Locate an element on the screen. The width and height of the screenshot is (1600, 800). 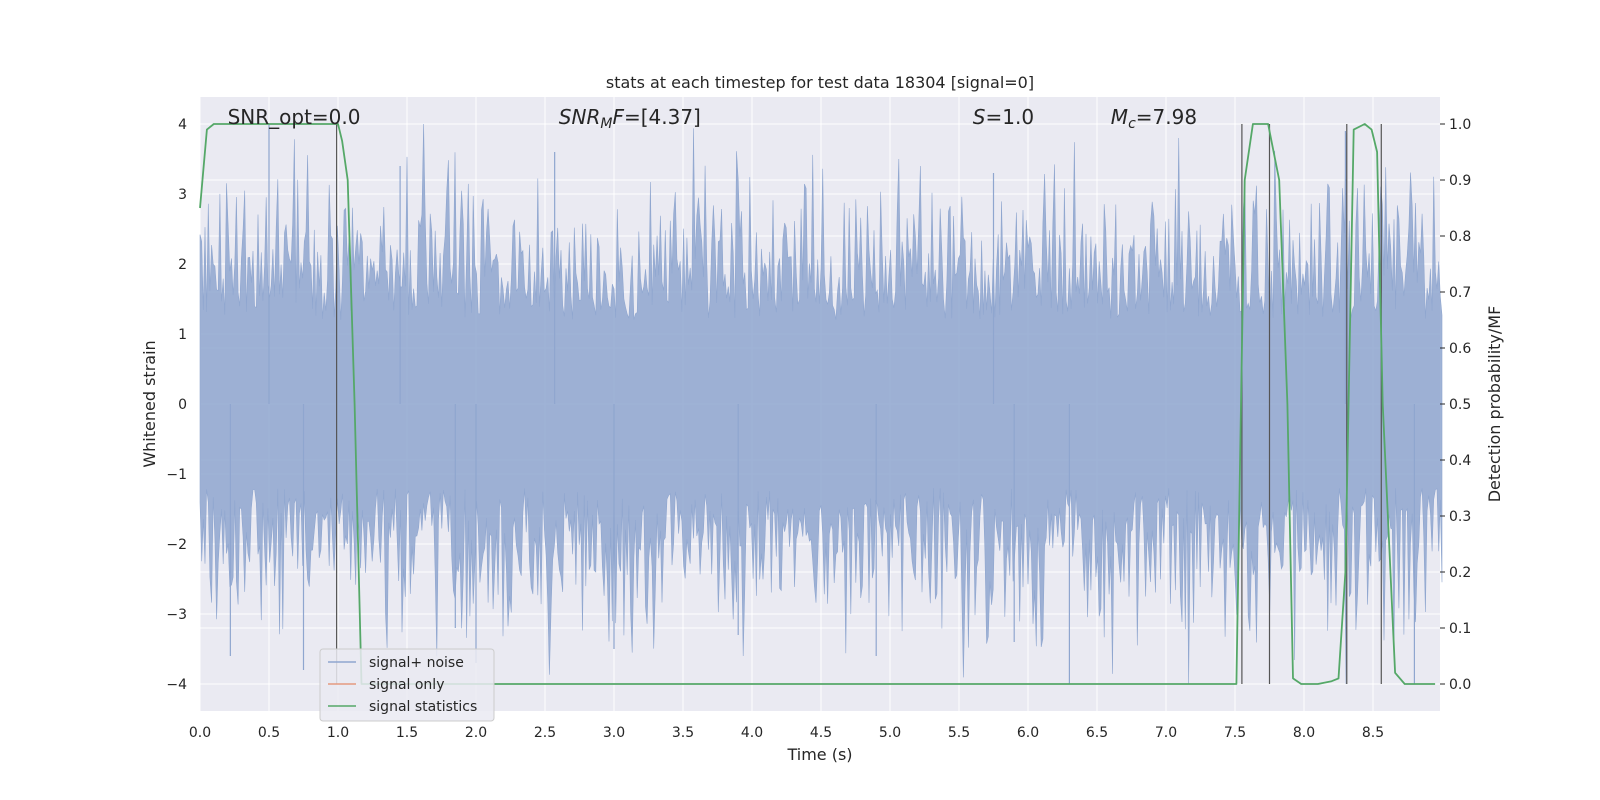
y-axis-label-right: Detection probability/MF is located at coordinates (1494, 404).